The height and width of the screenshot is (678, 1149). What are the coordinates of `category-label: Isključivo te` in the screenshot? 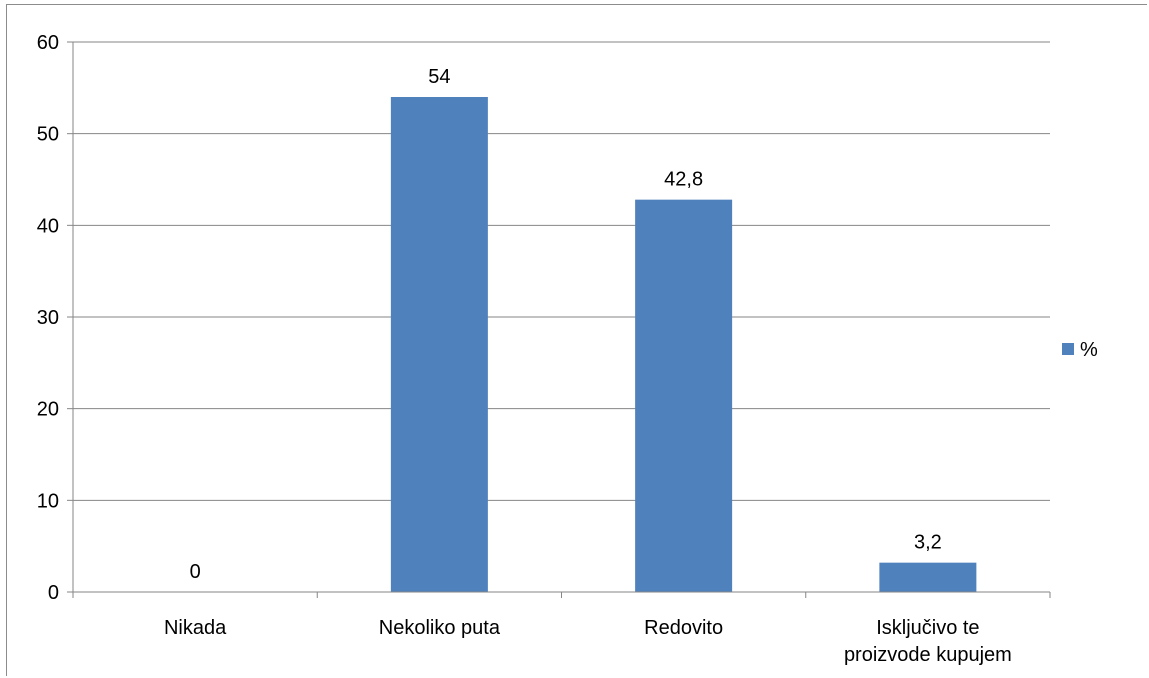 It's located at (927, 628).